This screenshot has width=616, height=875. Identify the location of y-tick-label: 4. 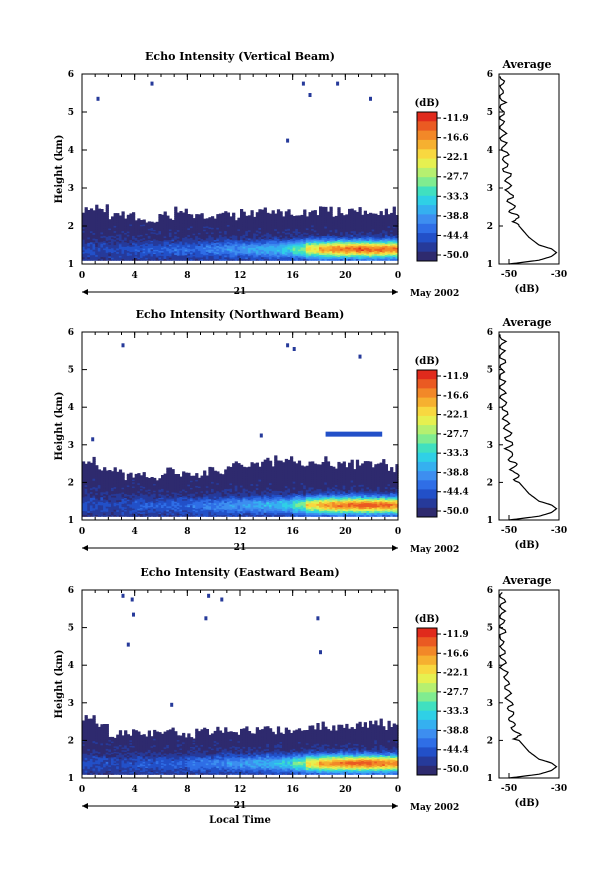
(71, 151).